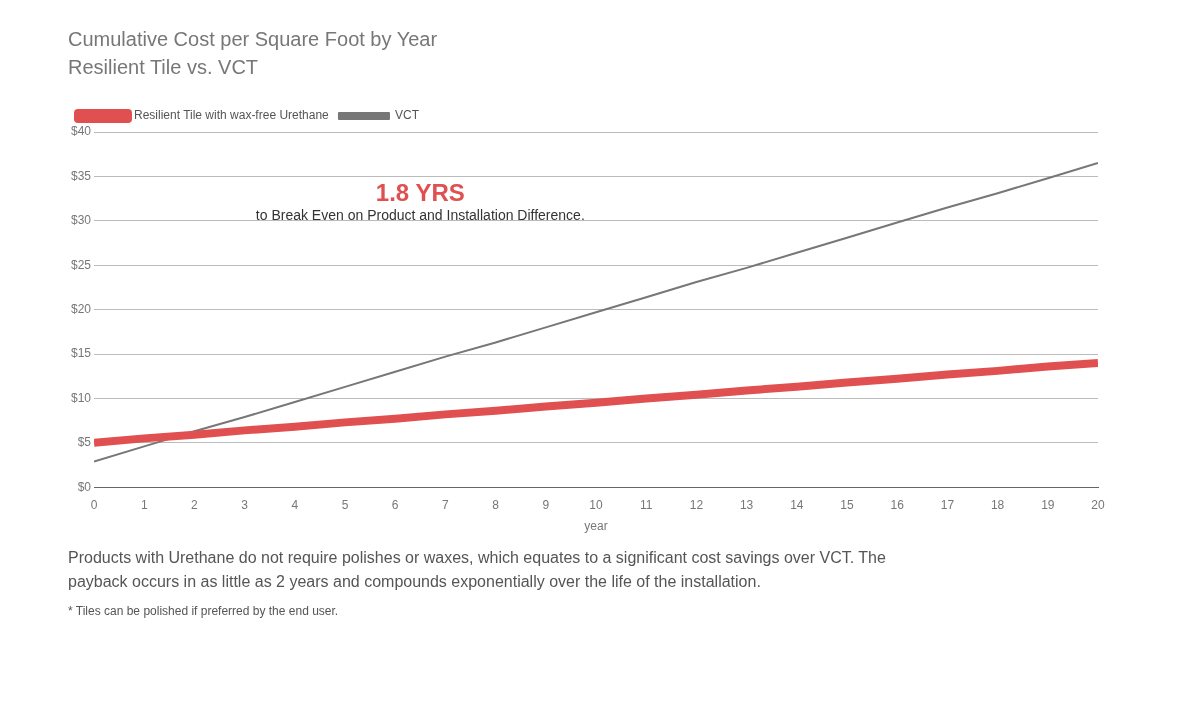 The image size is (1194, 721). I want to click on x-tick-label: 6, so click(395, 504).